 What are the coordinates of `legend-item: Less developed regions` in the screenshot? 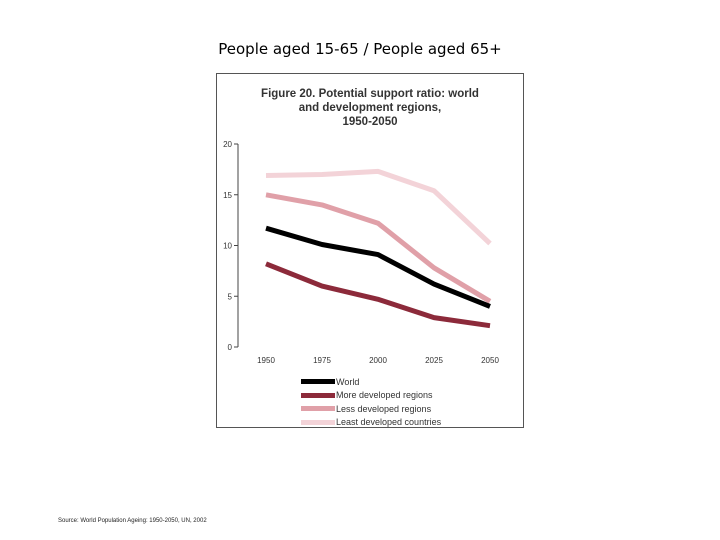 It's located at (371, 409).